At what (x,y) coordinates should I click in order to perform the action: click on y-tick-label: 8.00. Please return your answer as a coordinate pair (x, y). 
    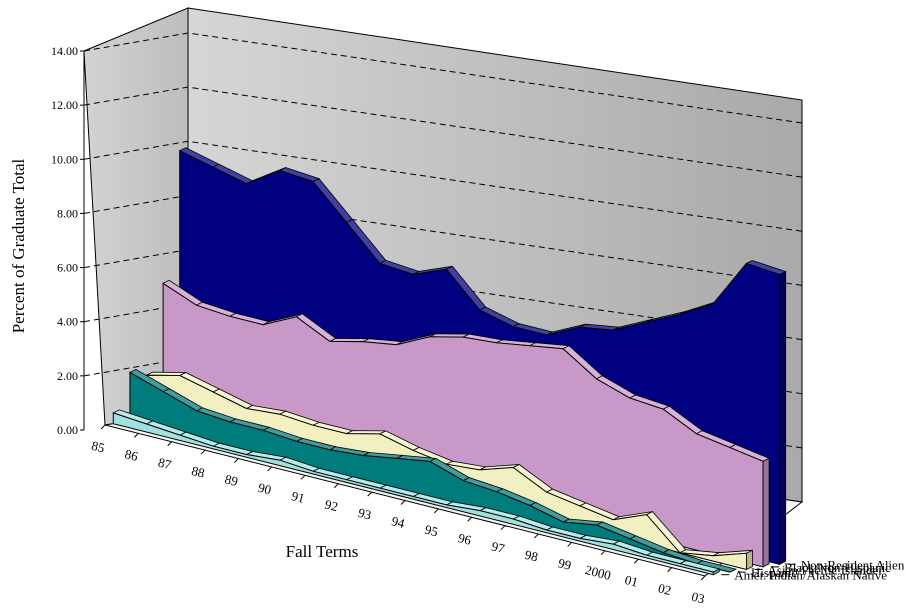
    Looking at the image, I should click on (67, 213).